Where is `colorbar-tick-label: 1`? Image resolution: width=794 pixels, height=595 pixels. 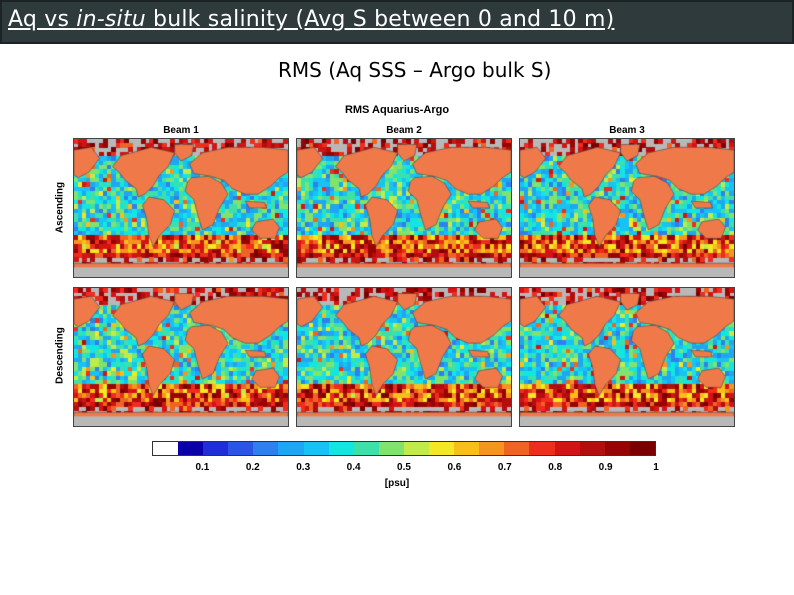
colorbar-tick-label: 1 is located at coordinates (656, 467).